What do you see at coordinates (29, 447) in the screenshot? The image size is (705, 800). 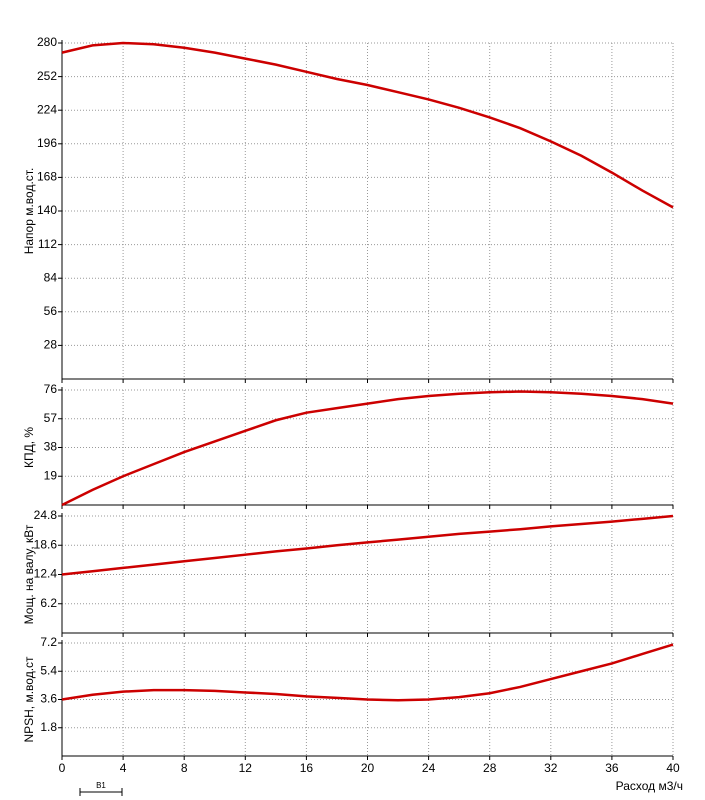 I see `y-axis-label: КПД, %` at bounding box center [29, 447].